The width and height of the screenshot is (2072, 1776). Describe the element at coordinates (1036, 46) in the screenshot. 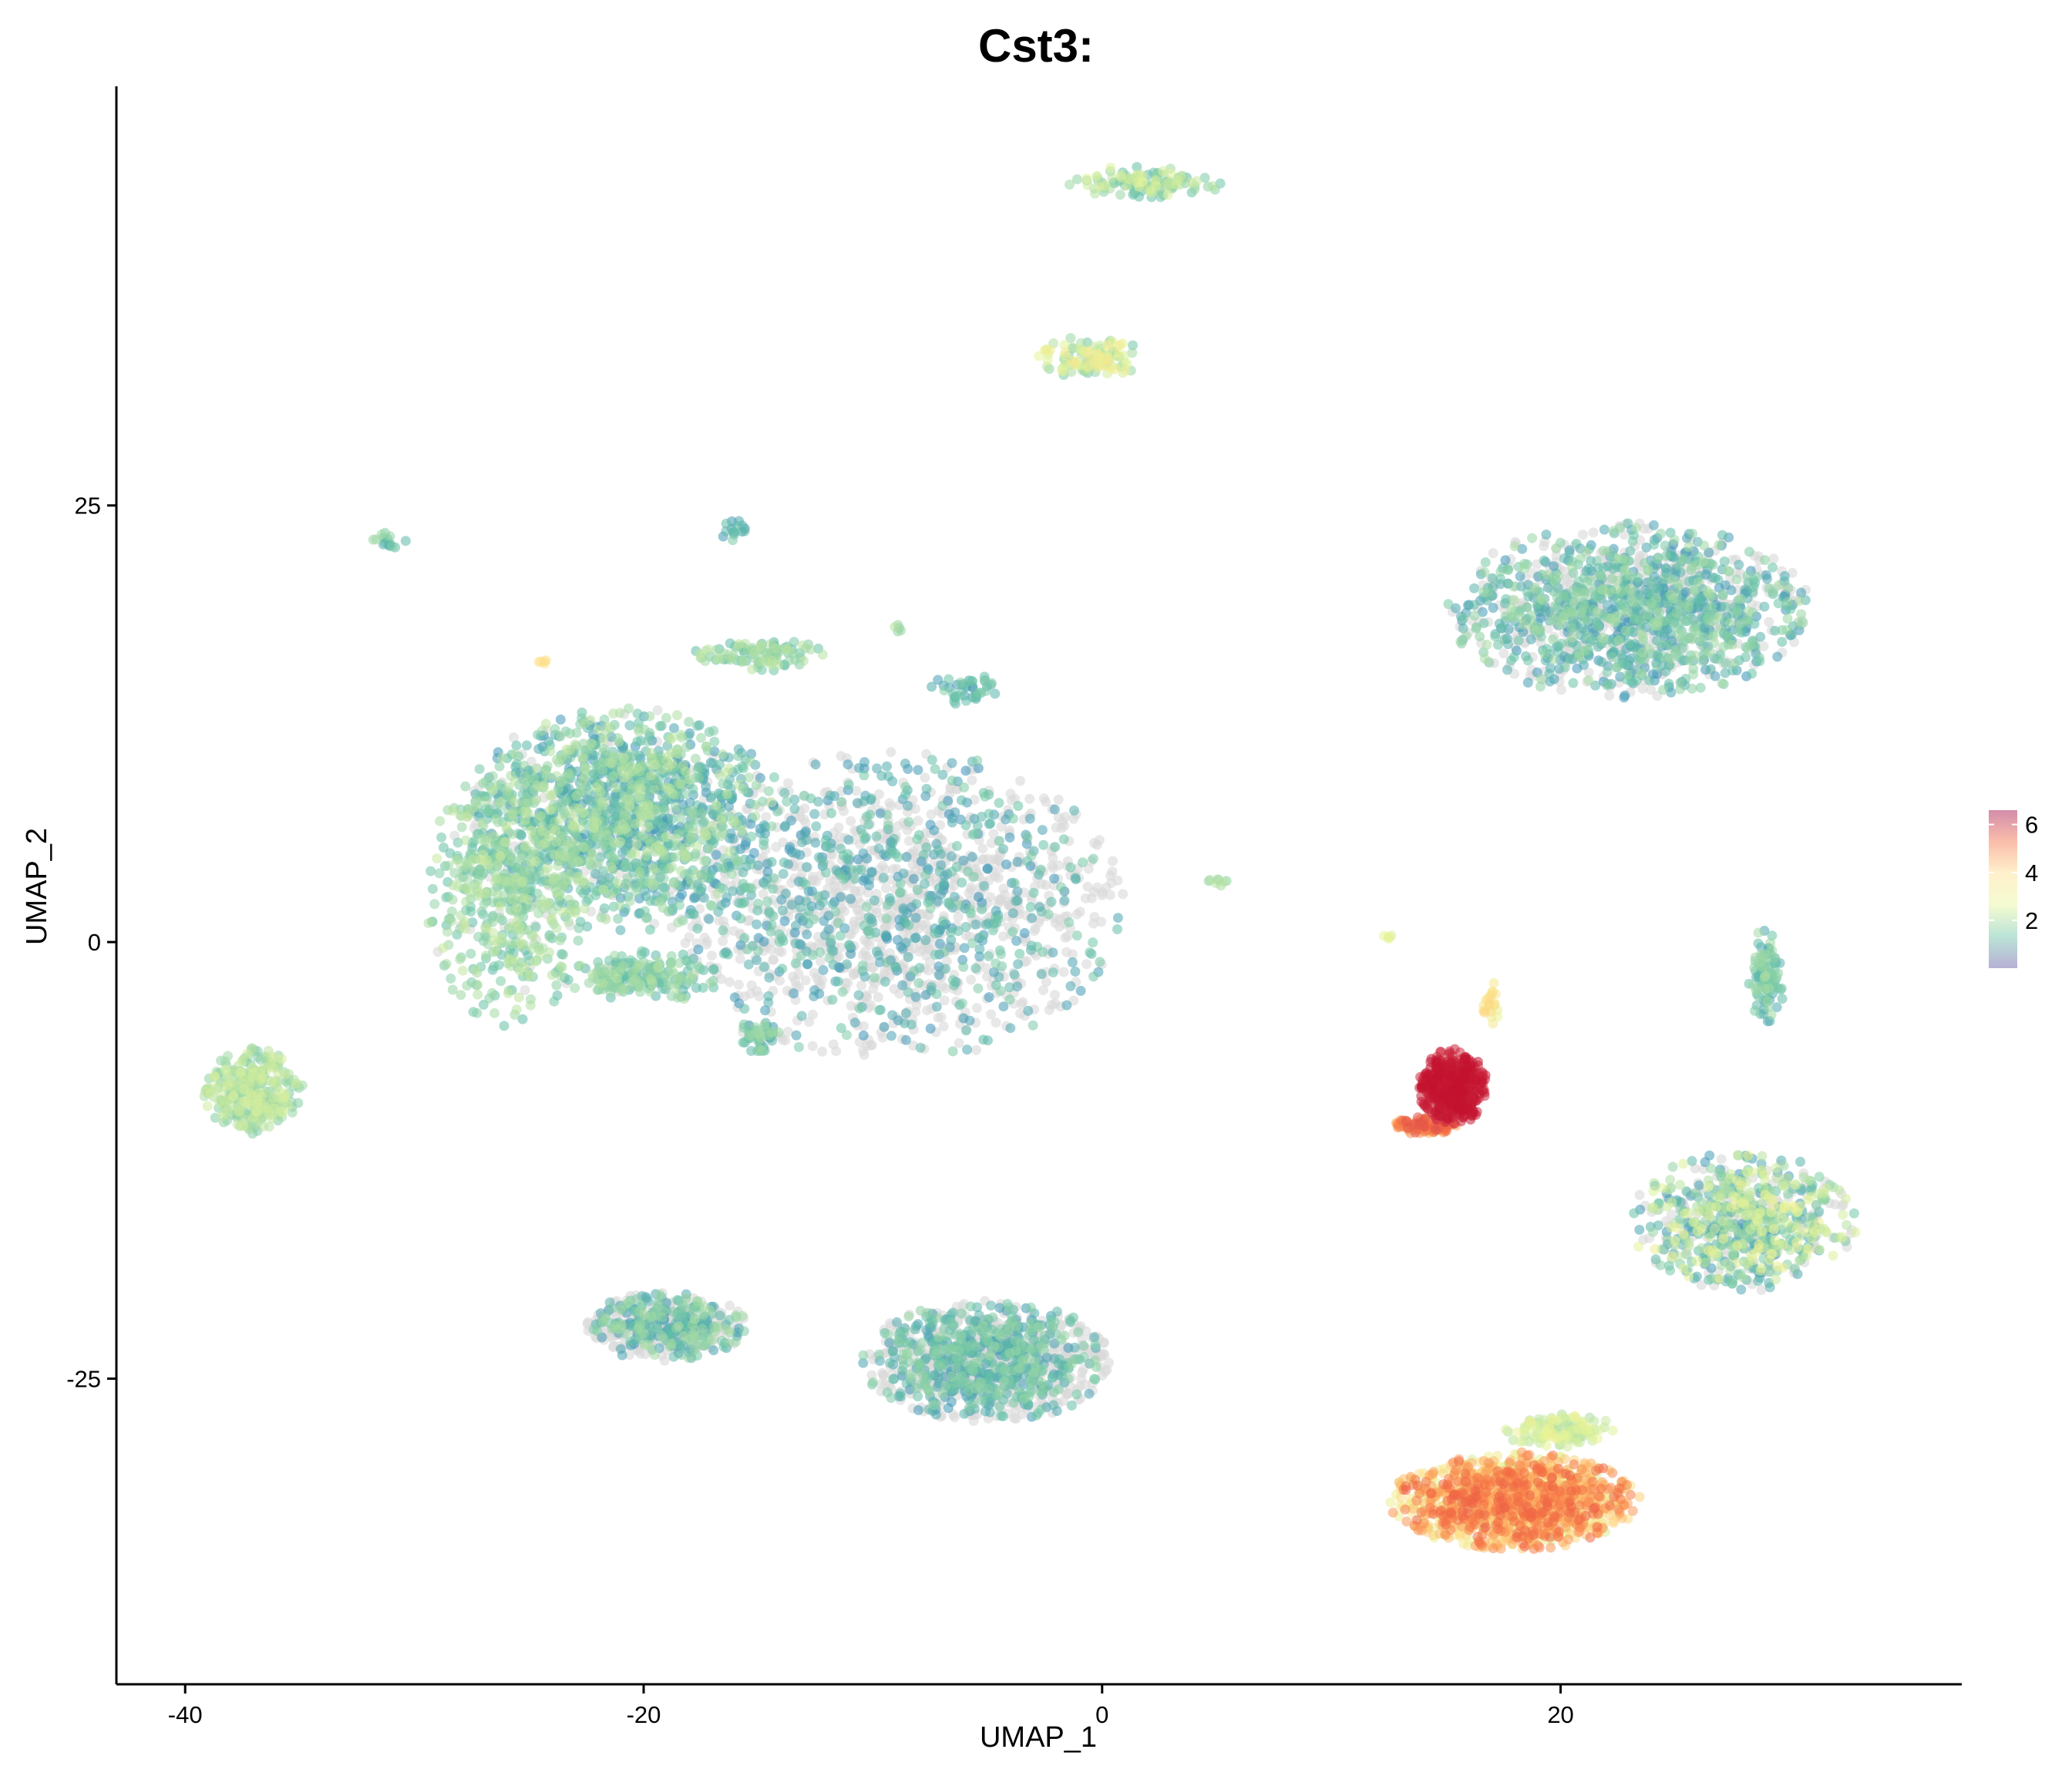

I see `chart-title: Cst3:` at that location.